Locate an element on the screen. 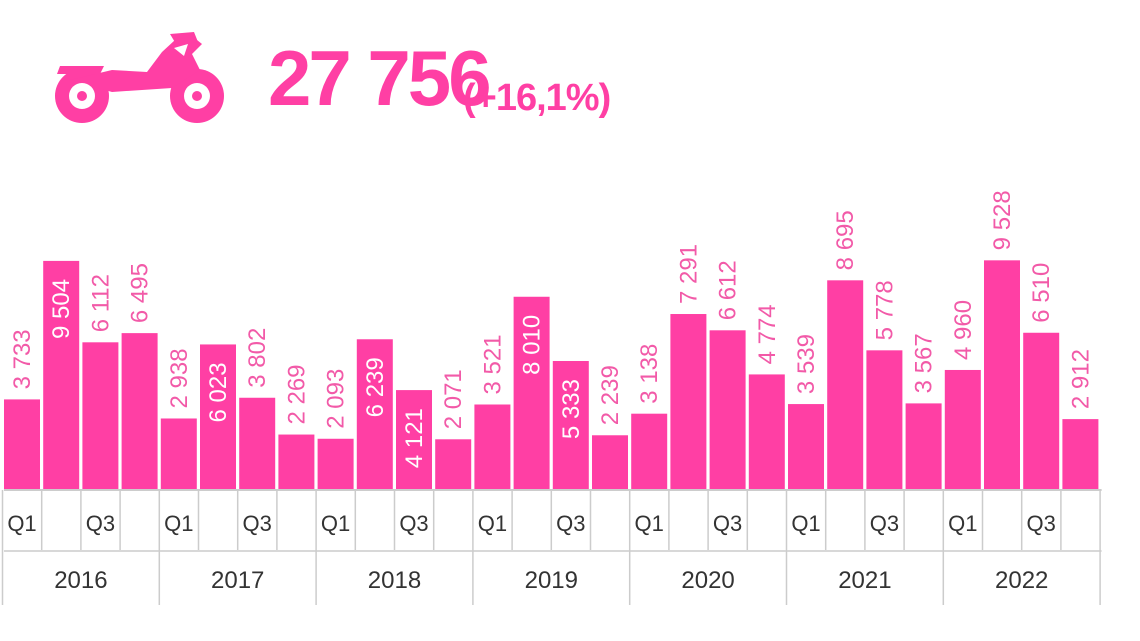  headline-change: (+16,1%) is located at coordinates (537, 98).